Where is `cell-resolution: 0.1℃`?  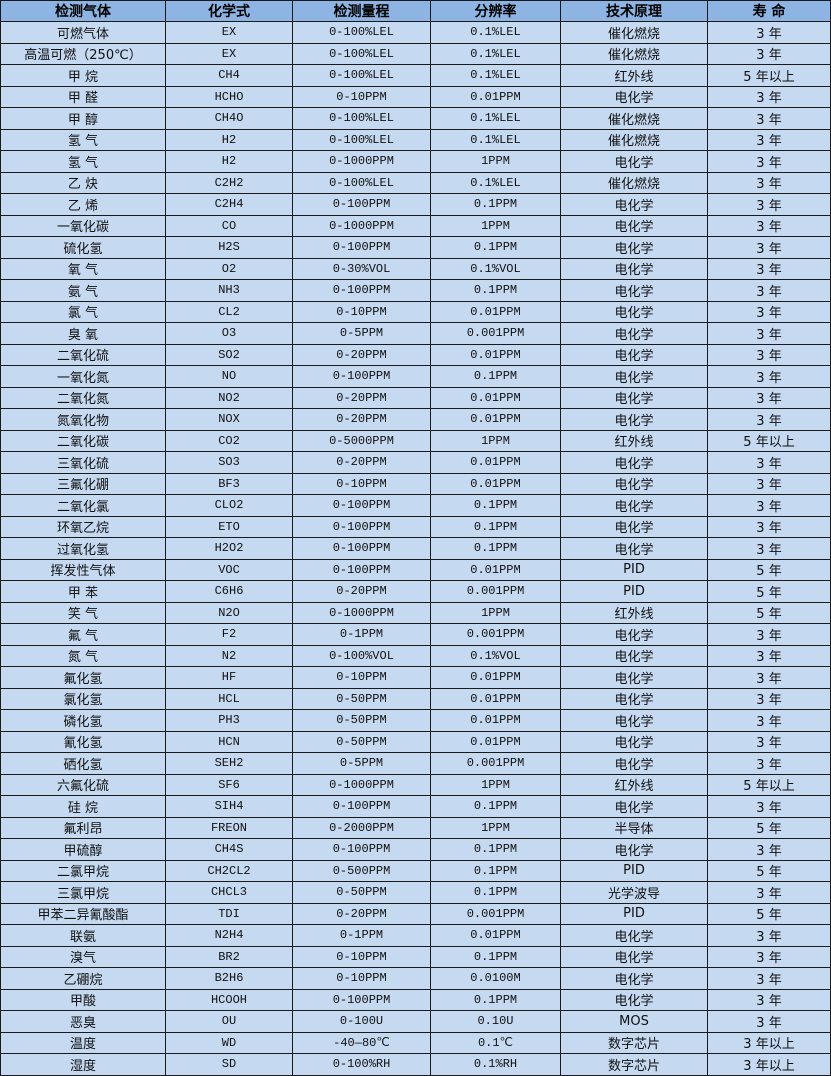 cell-resolution: 0.1℃ is located at coordinates (495, 1042).